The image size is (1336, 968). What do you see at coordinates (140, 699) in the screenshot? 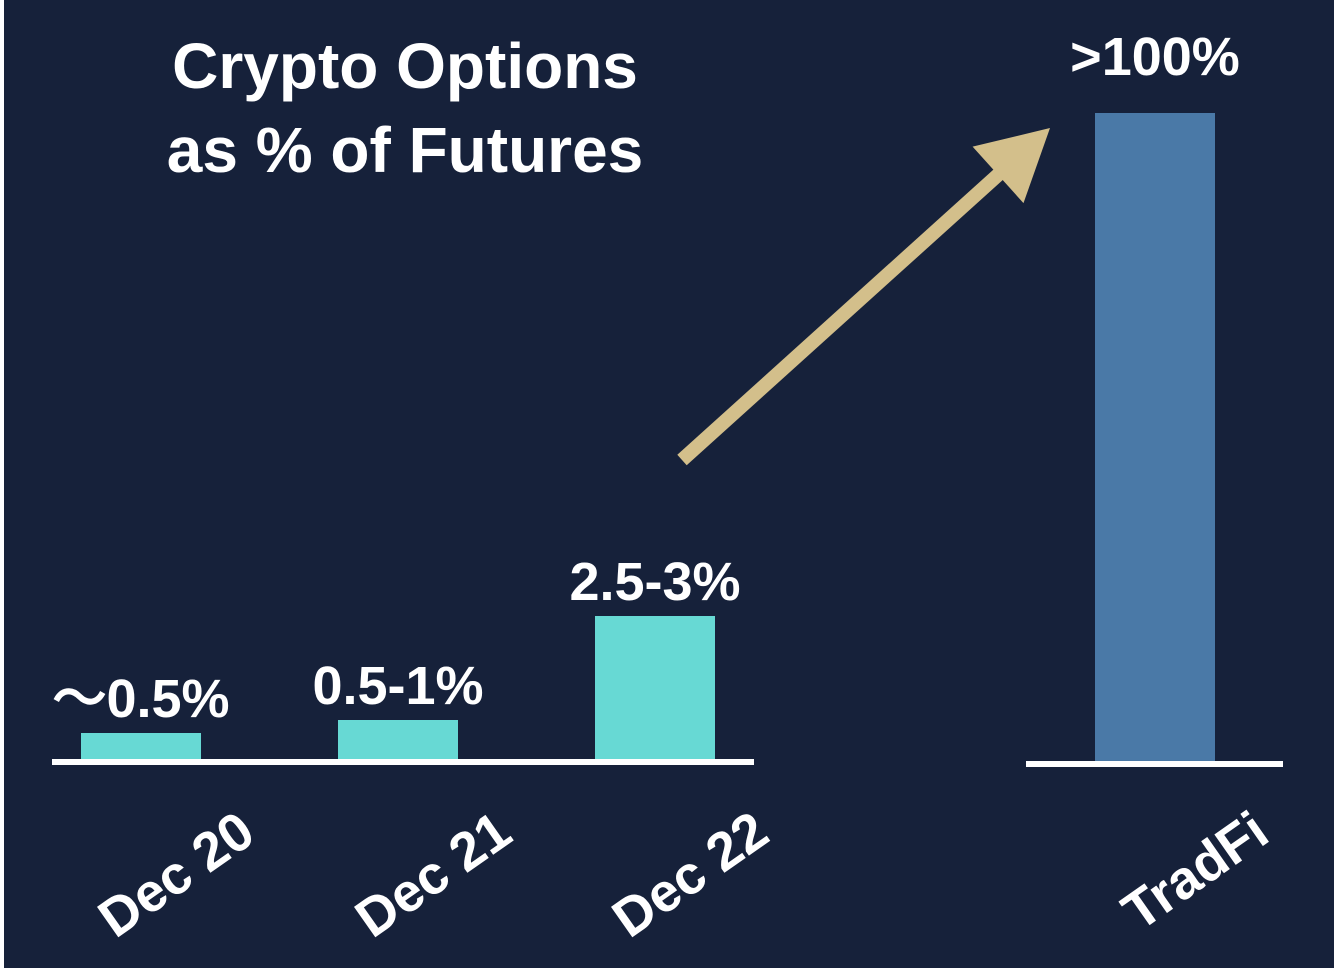
I see `value-label-dec-20: ～0.5%` at bounding box center [140, 699].